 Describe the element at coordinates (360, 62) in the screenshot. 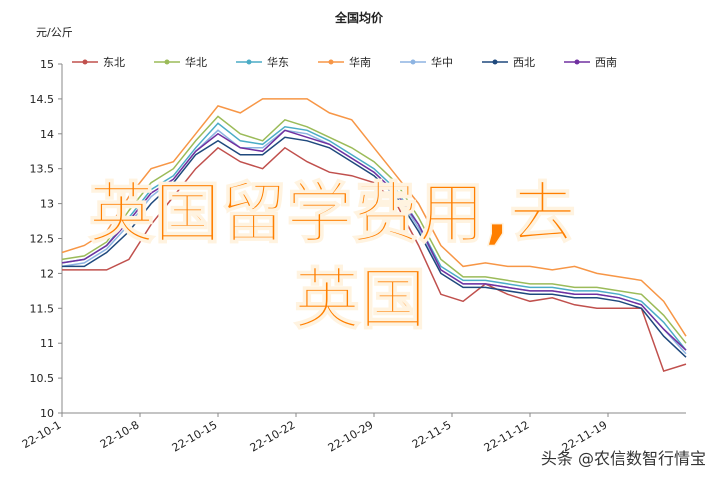

I see `legend-label: 华南` at that location.